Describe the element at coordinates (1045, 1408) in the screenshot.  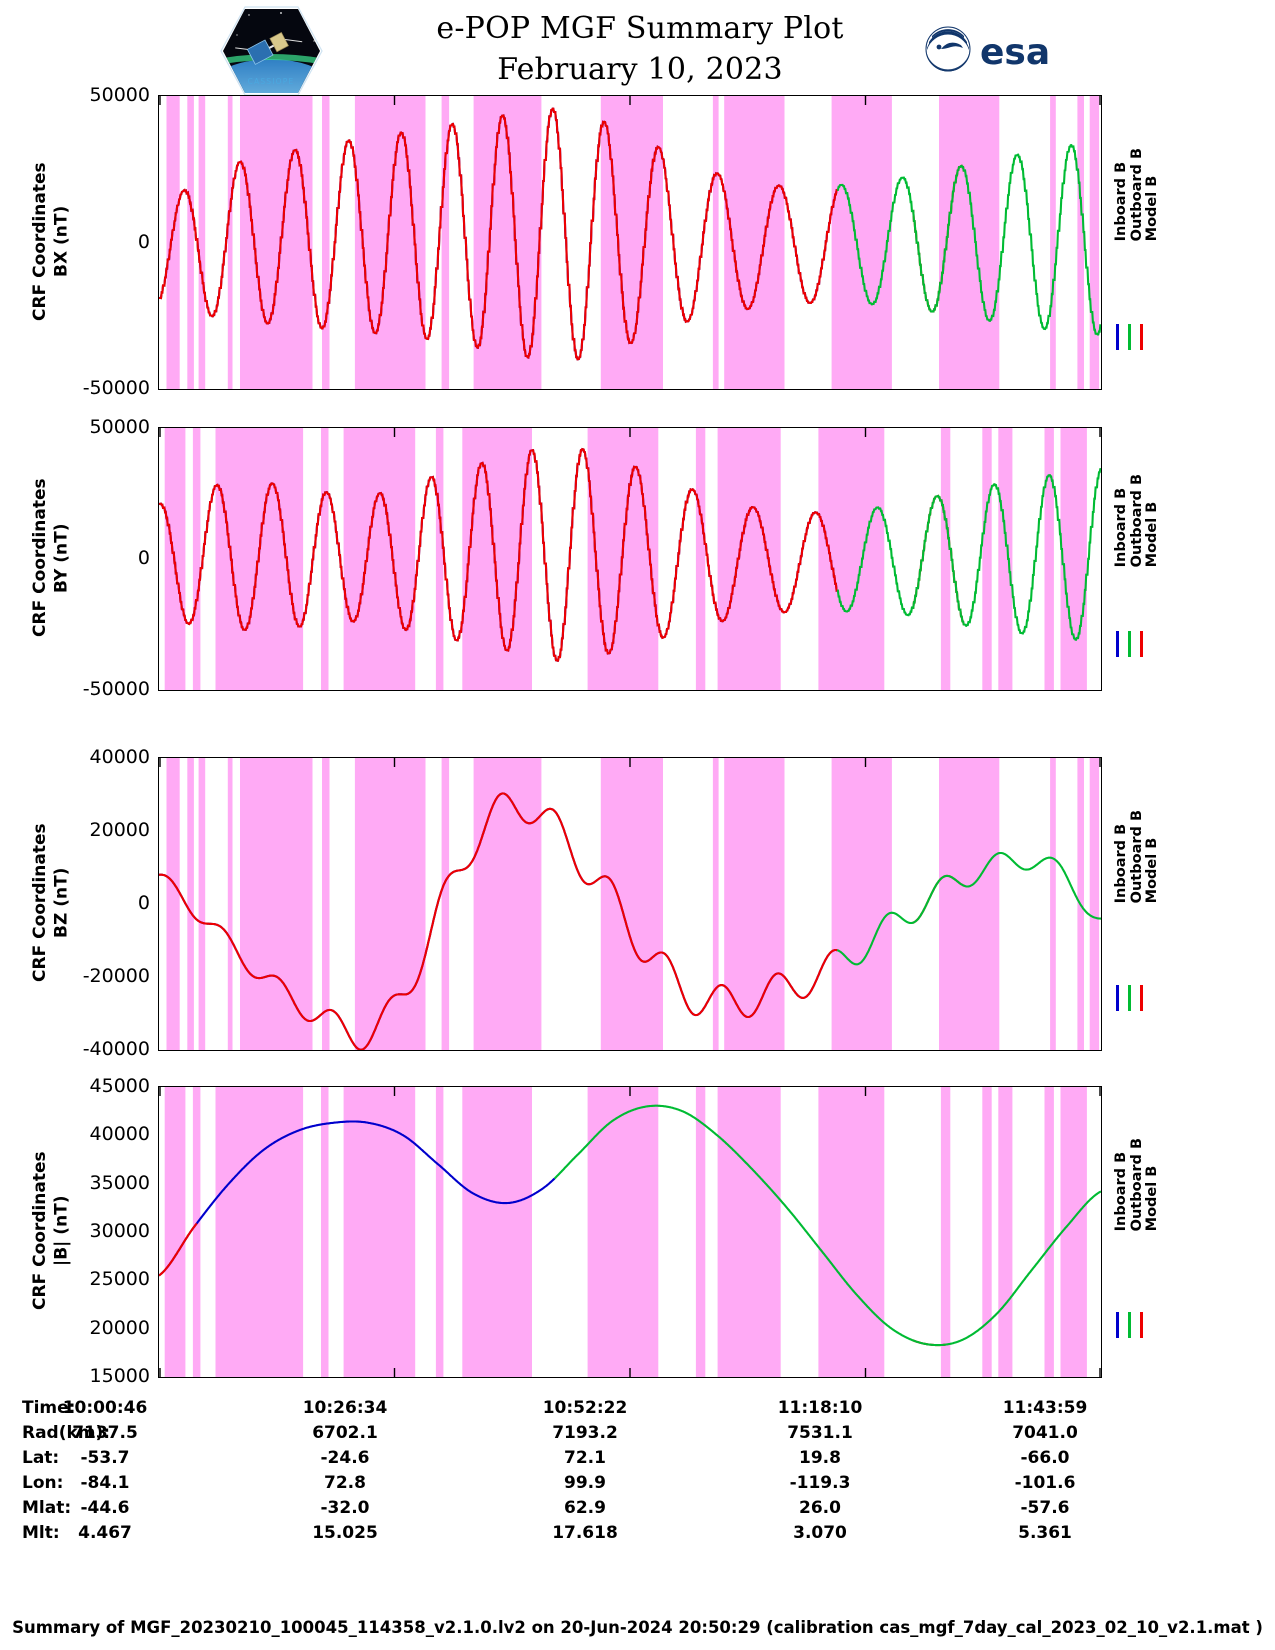
I see `table-cell: 11:43:59` at that location.